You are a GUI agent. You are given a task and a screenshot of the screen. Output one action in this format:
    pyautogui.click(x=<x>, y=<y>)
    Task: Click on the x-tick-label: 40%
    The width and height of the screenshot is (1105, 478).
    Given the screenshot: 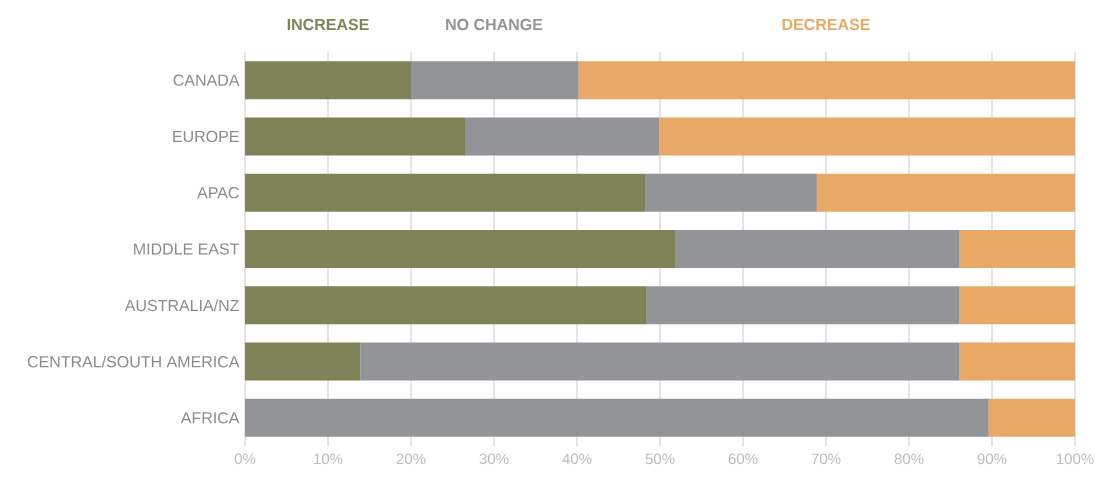 What is the action you would take?
    pyautogui.click(x=577, y=459)
    